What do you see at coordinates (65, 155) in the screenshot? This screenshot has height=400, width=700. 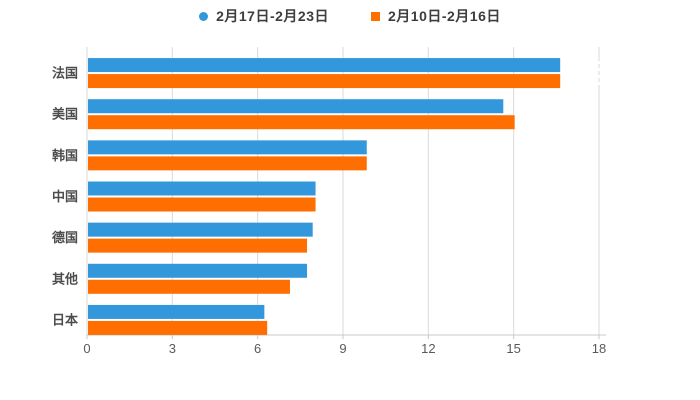 I see `category-label: 韩国` at bounding box center [65, 155].